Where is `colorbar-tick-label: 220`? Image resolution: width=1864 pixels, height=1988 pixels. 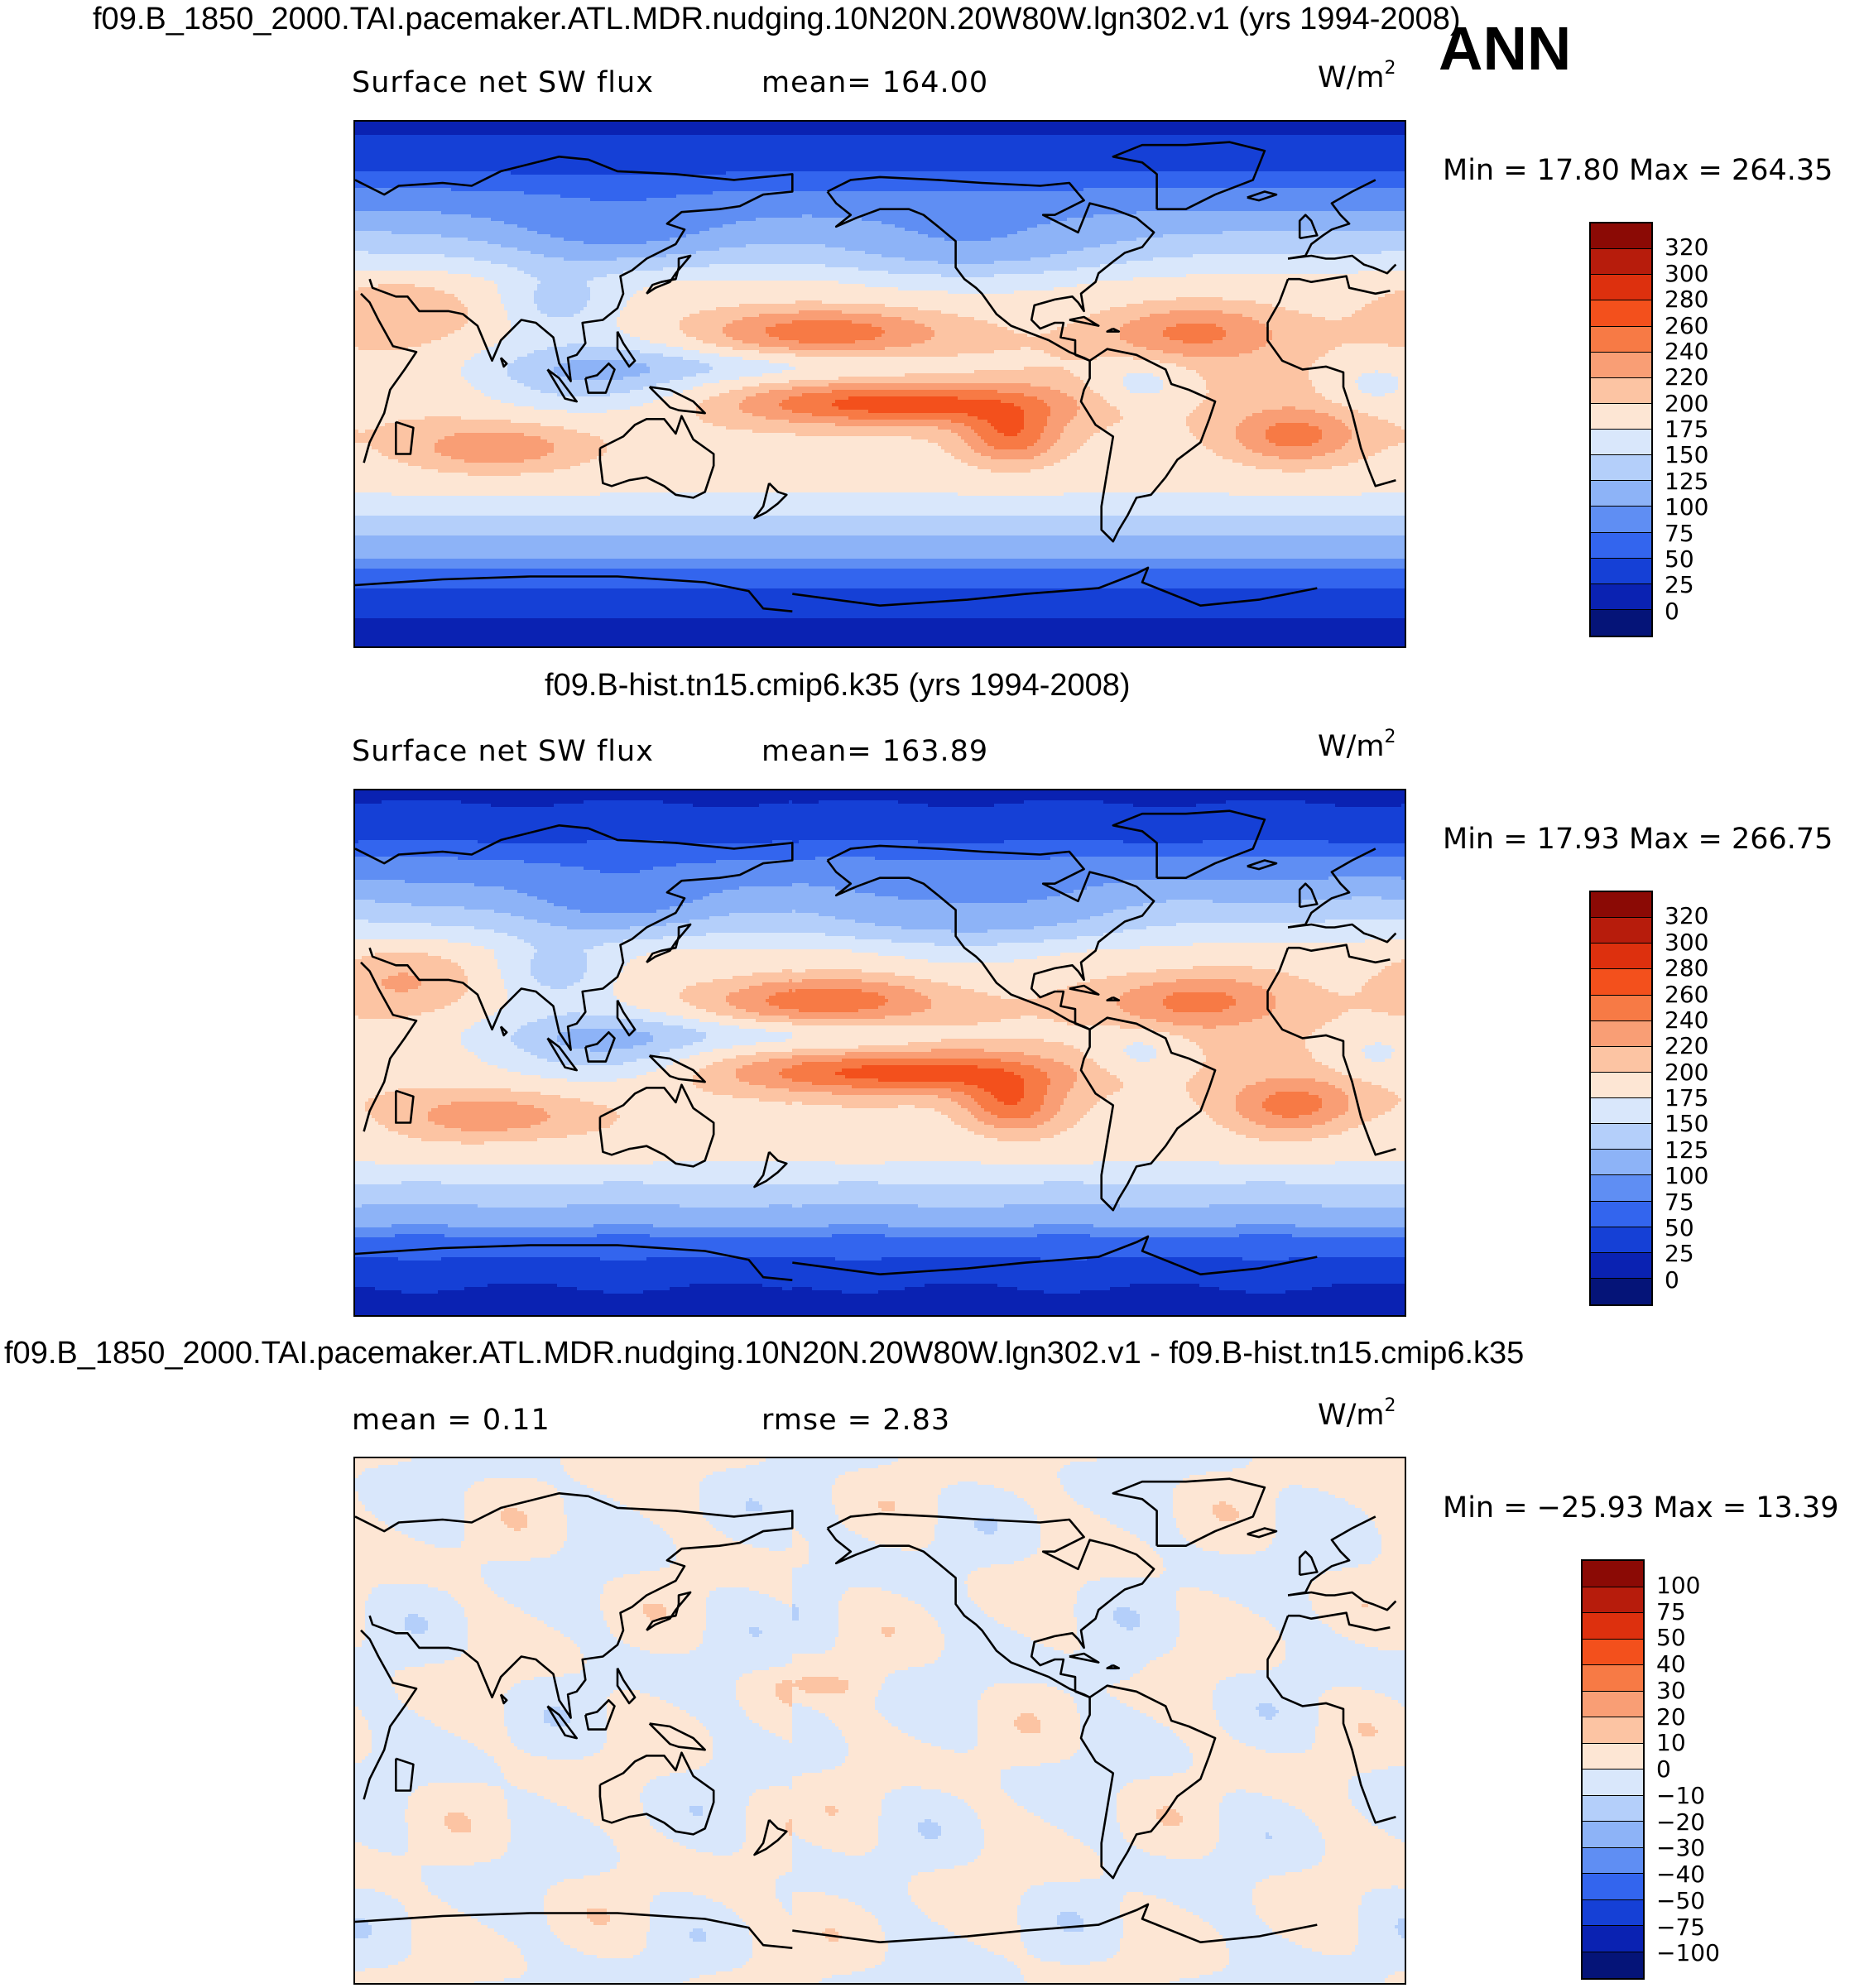
colorbar-tick-label: 220 is located at coordinates (1687, 1046).